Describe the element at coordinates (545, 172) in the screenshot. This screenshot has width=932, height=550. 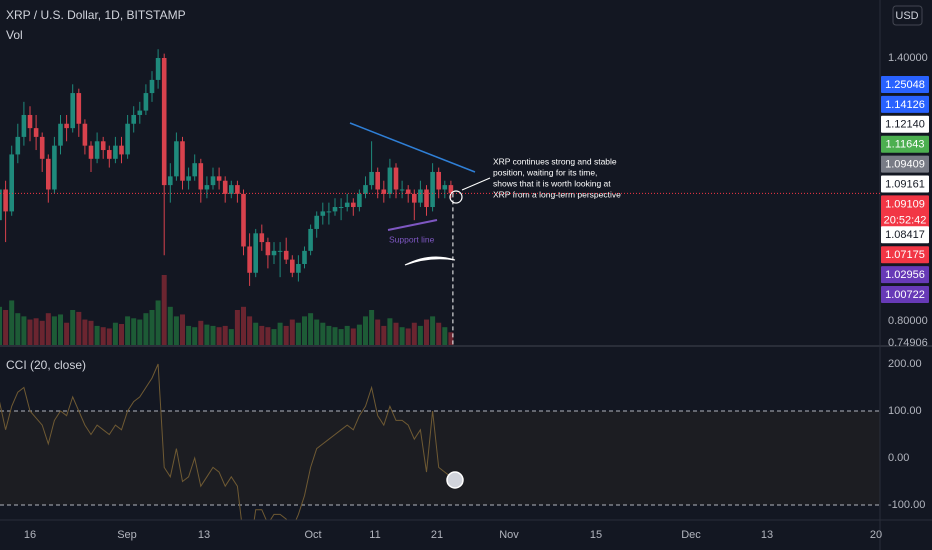
I see `annotation-line: position, waiting for its time,` at that location.